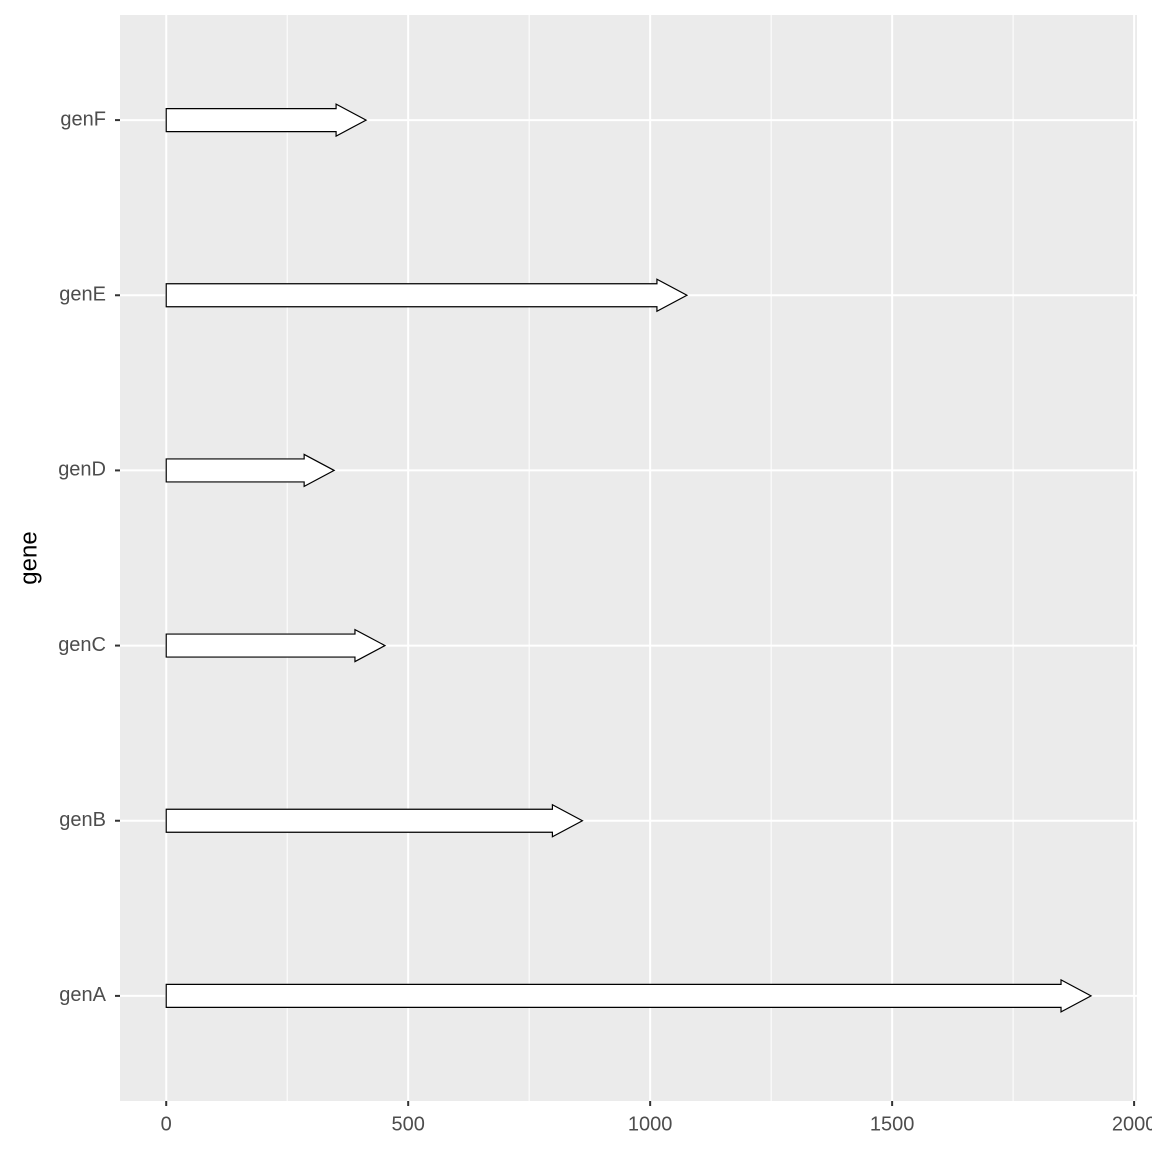 The image size is (1152, 1152). What do you see at coordinates (82, 295) in the screenshot?
I see `y-tick-label: genE` at bounding box center [82, 295].